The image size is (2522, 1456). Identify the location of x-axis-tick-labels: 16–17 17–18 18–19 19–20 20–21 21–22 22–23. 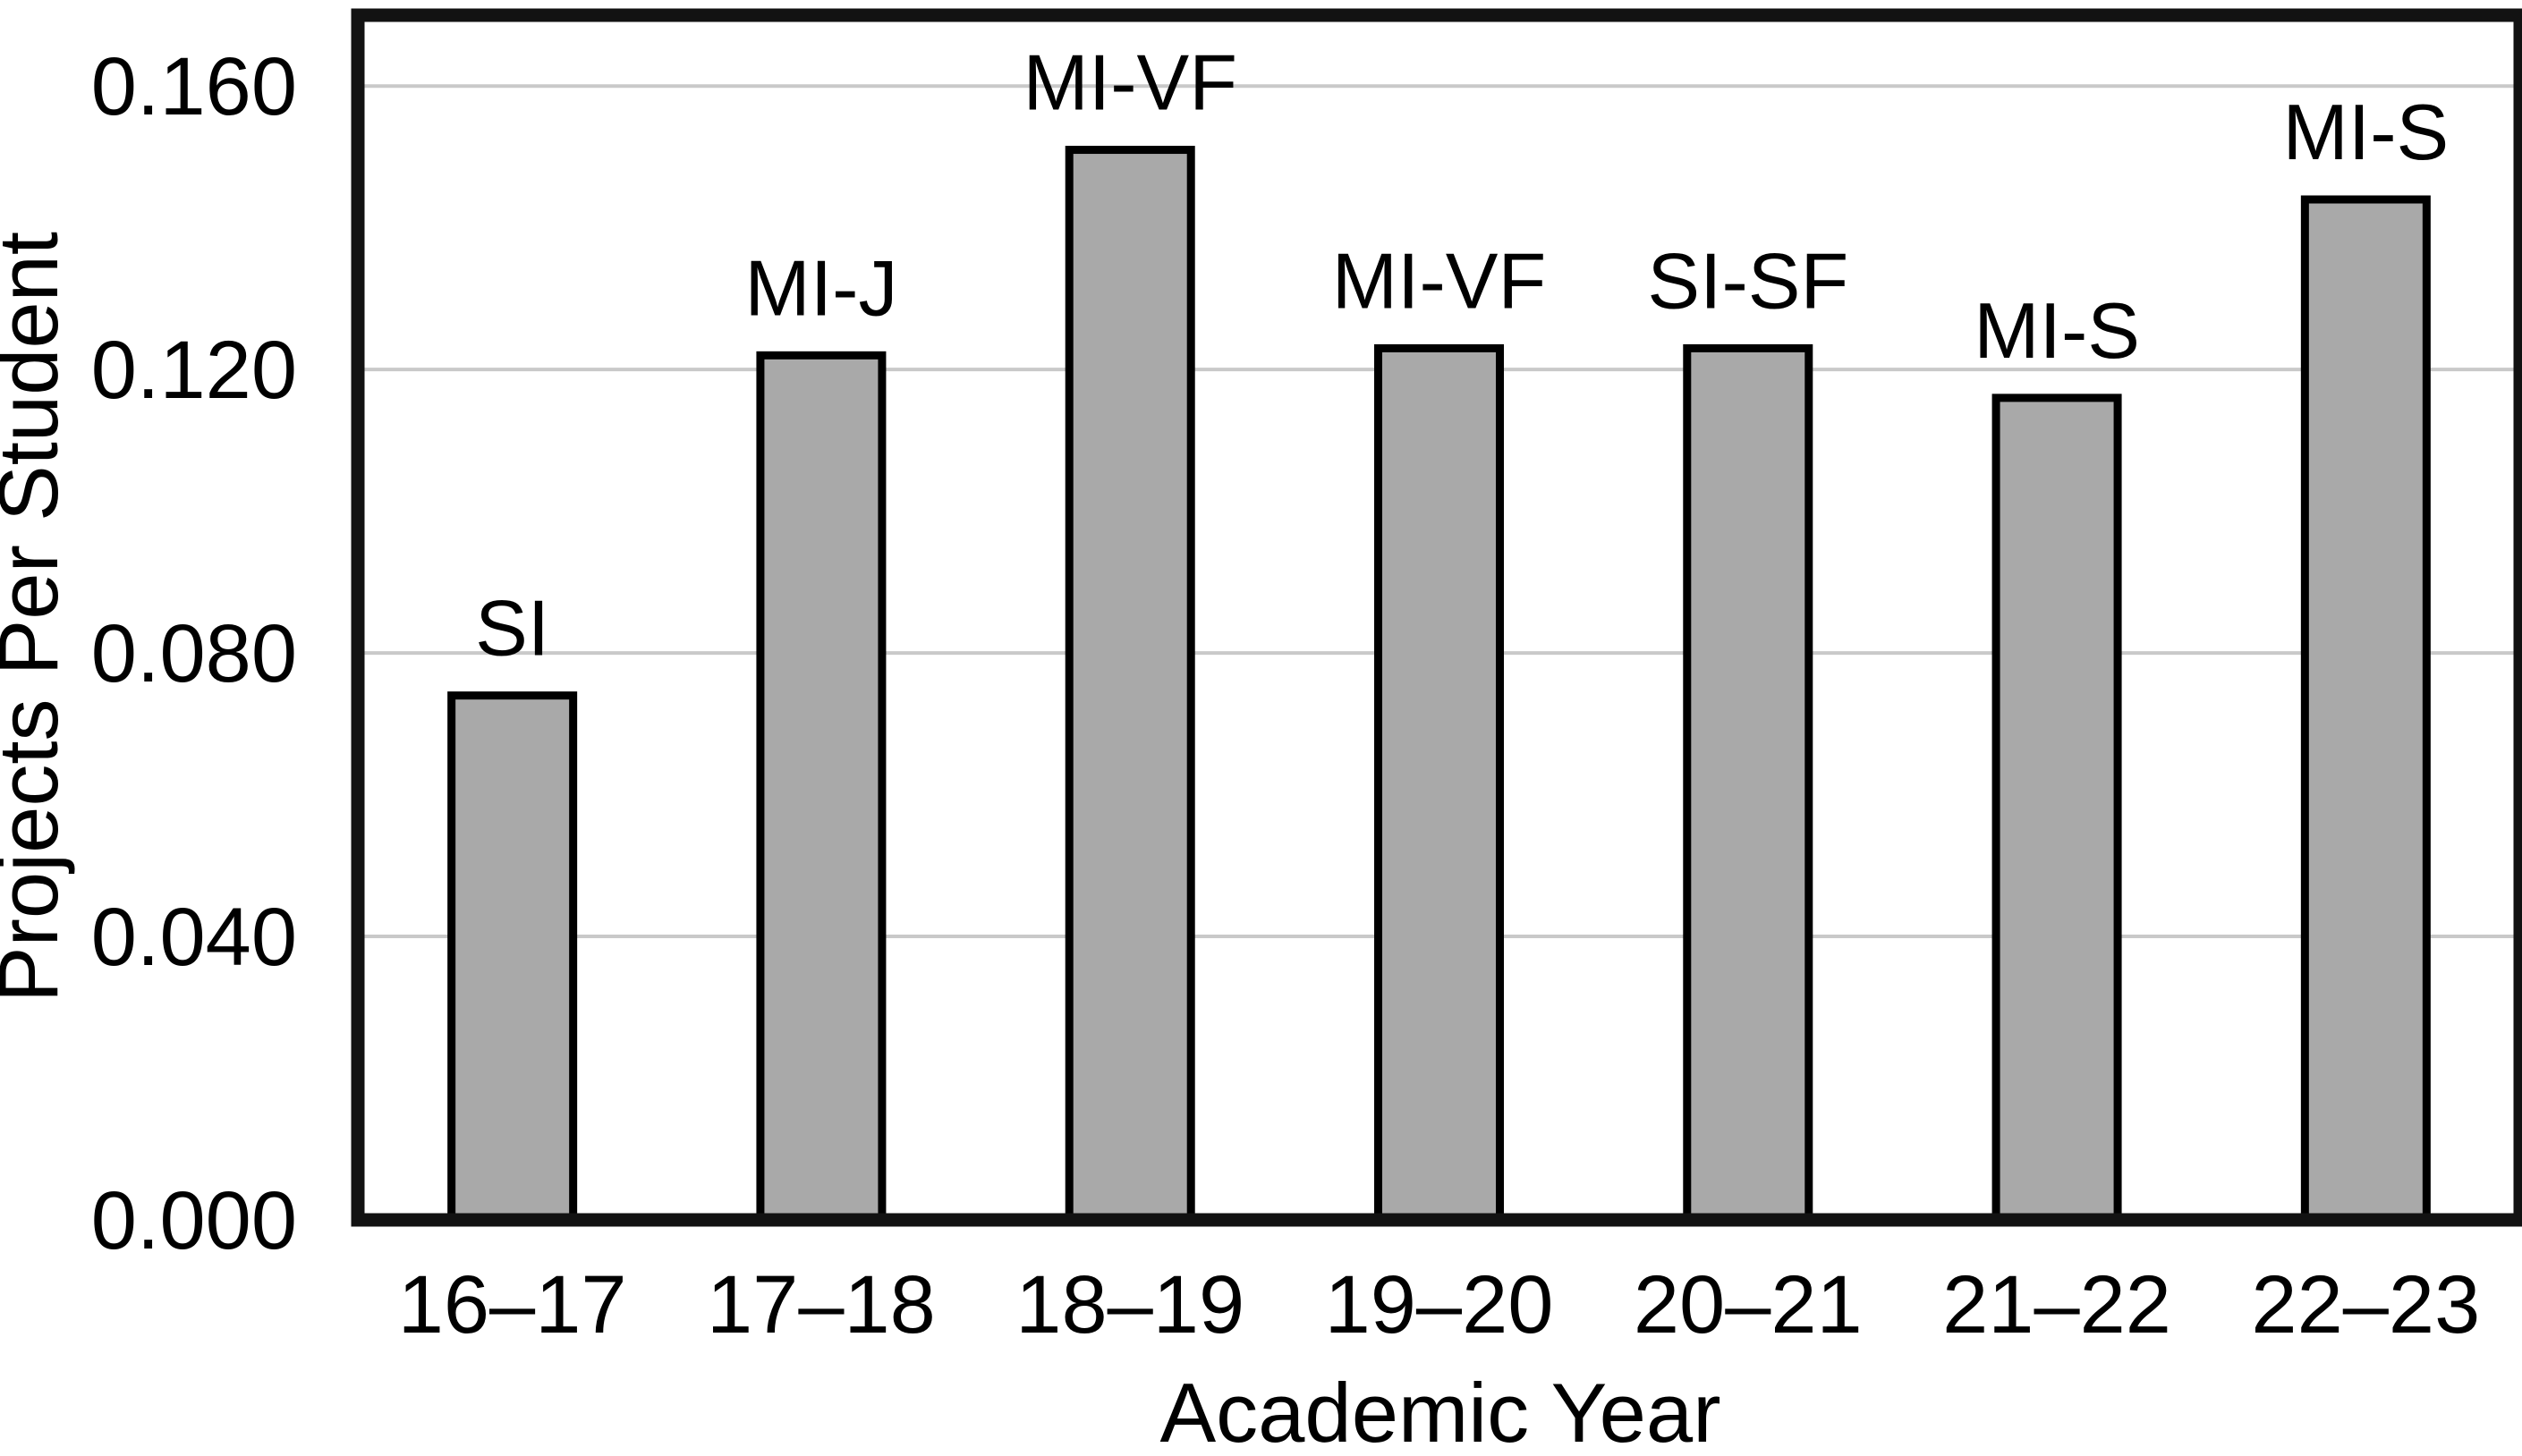
(1439, 1304).